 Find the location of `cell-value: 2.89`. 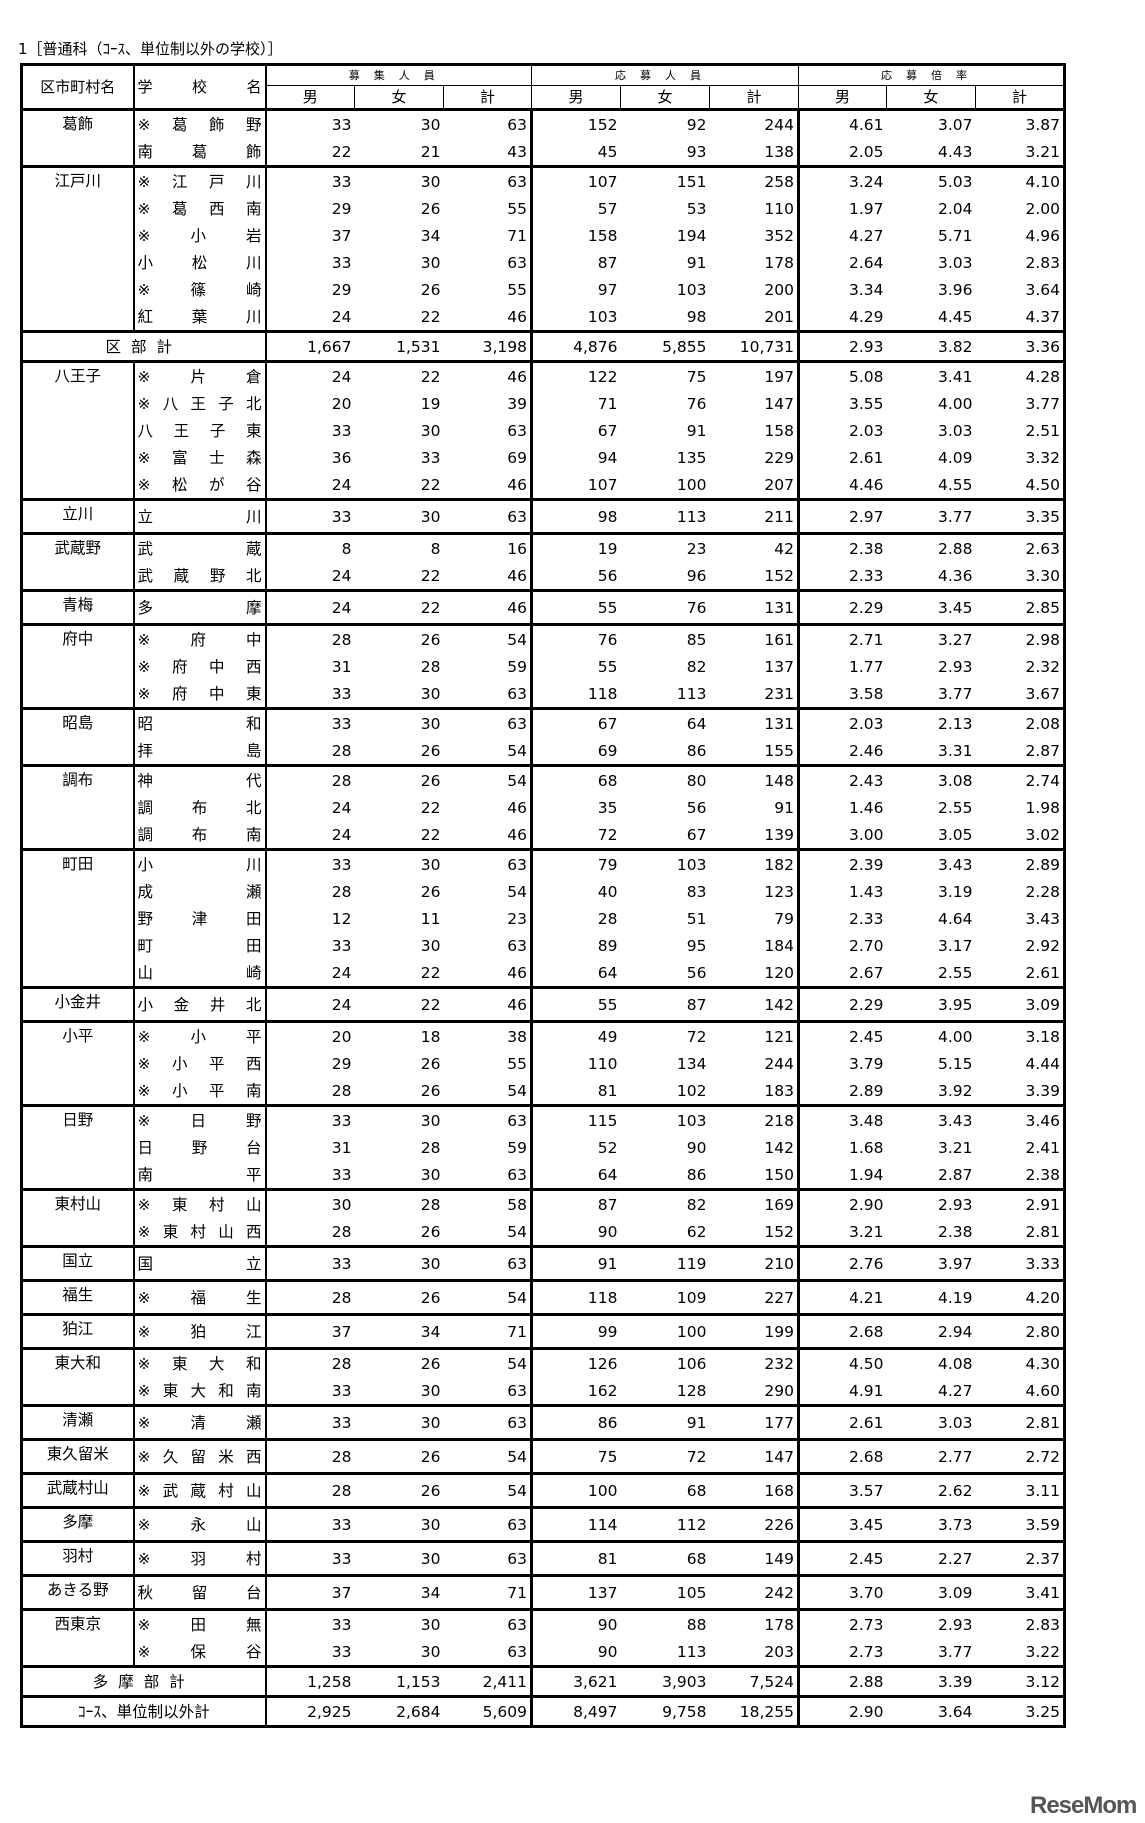

cell-value: 2.89 is located at coordinates (866, 1090).